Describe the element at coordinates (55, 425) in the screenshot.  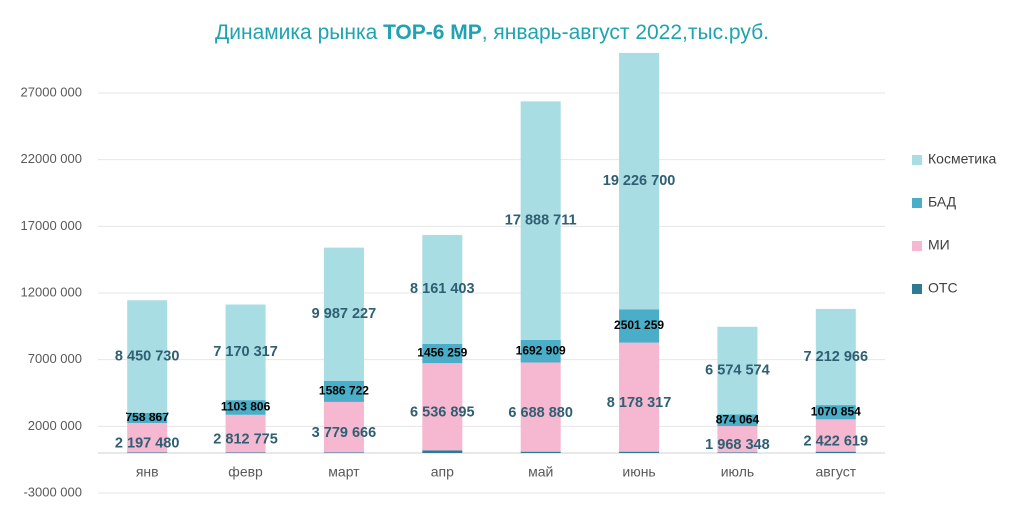
I see `y-tick-label: 2000 000` at that location.